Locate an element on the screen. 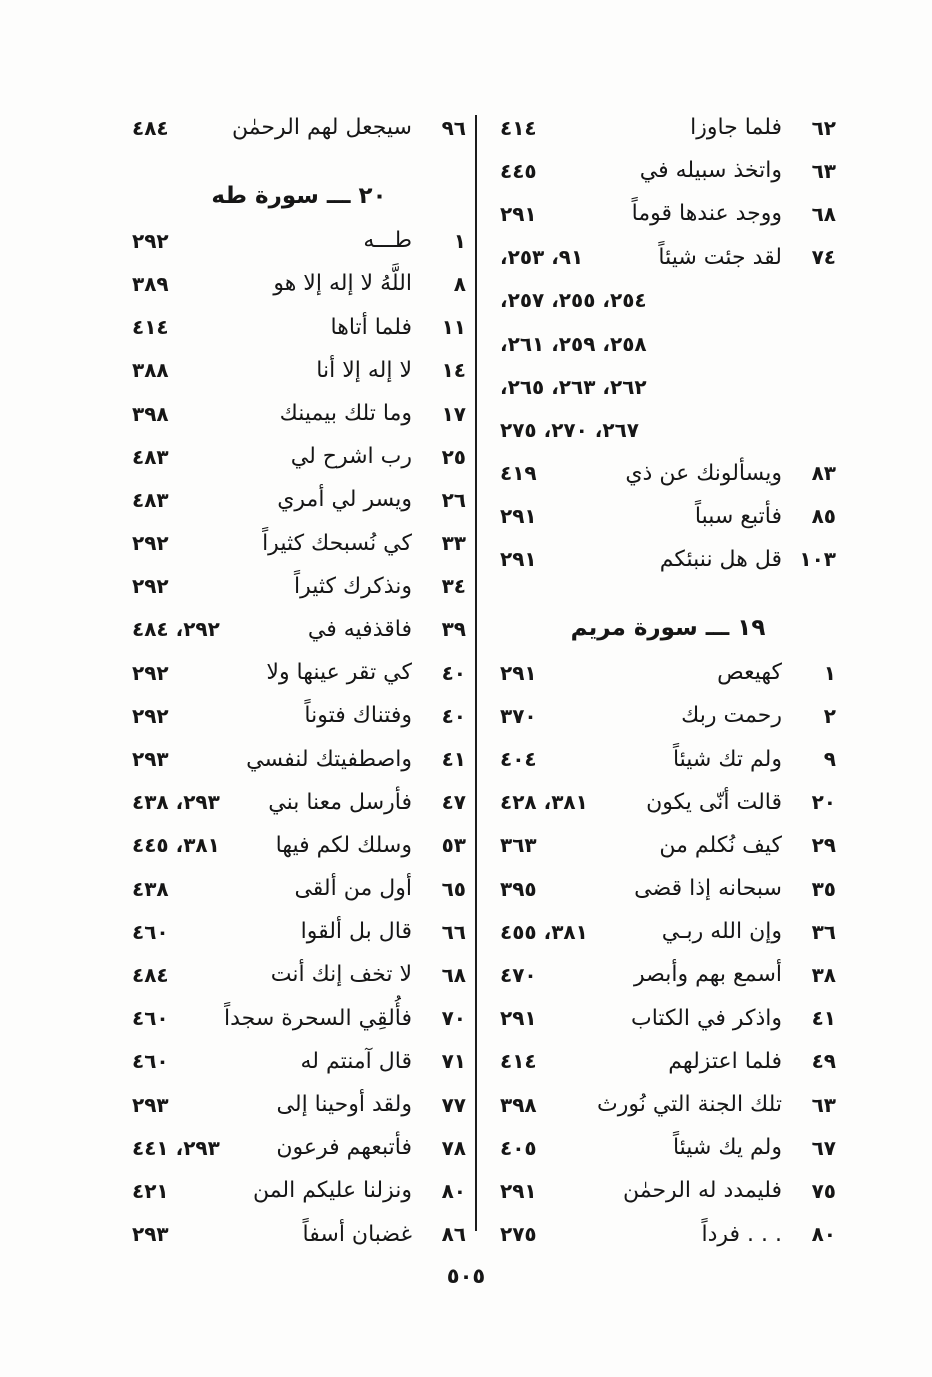 Image resolution: width=932 pixels, height=1377 pixels. index-entry: ٣٤ ونذكرك كثيراً ٢٩٢ is located at coordinates (299, 586).